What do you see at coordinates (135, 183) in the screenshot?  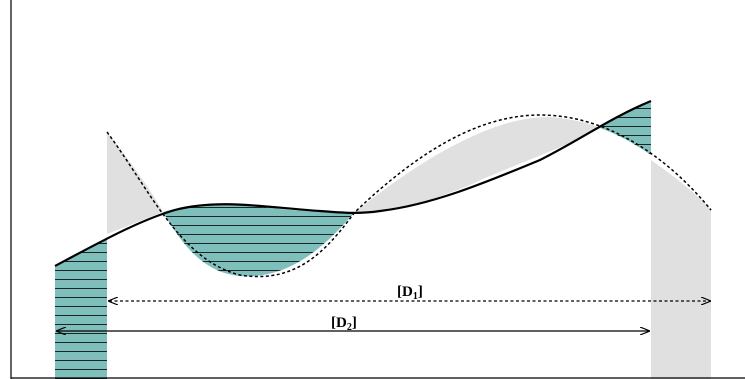 I see `grey-region-left` at bounding box center [135, 183].